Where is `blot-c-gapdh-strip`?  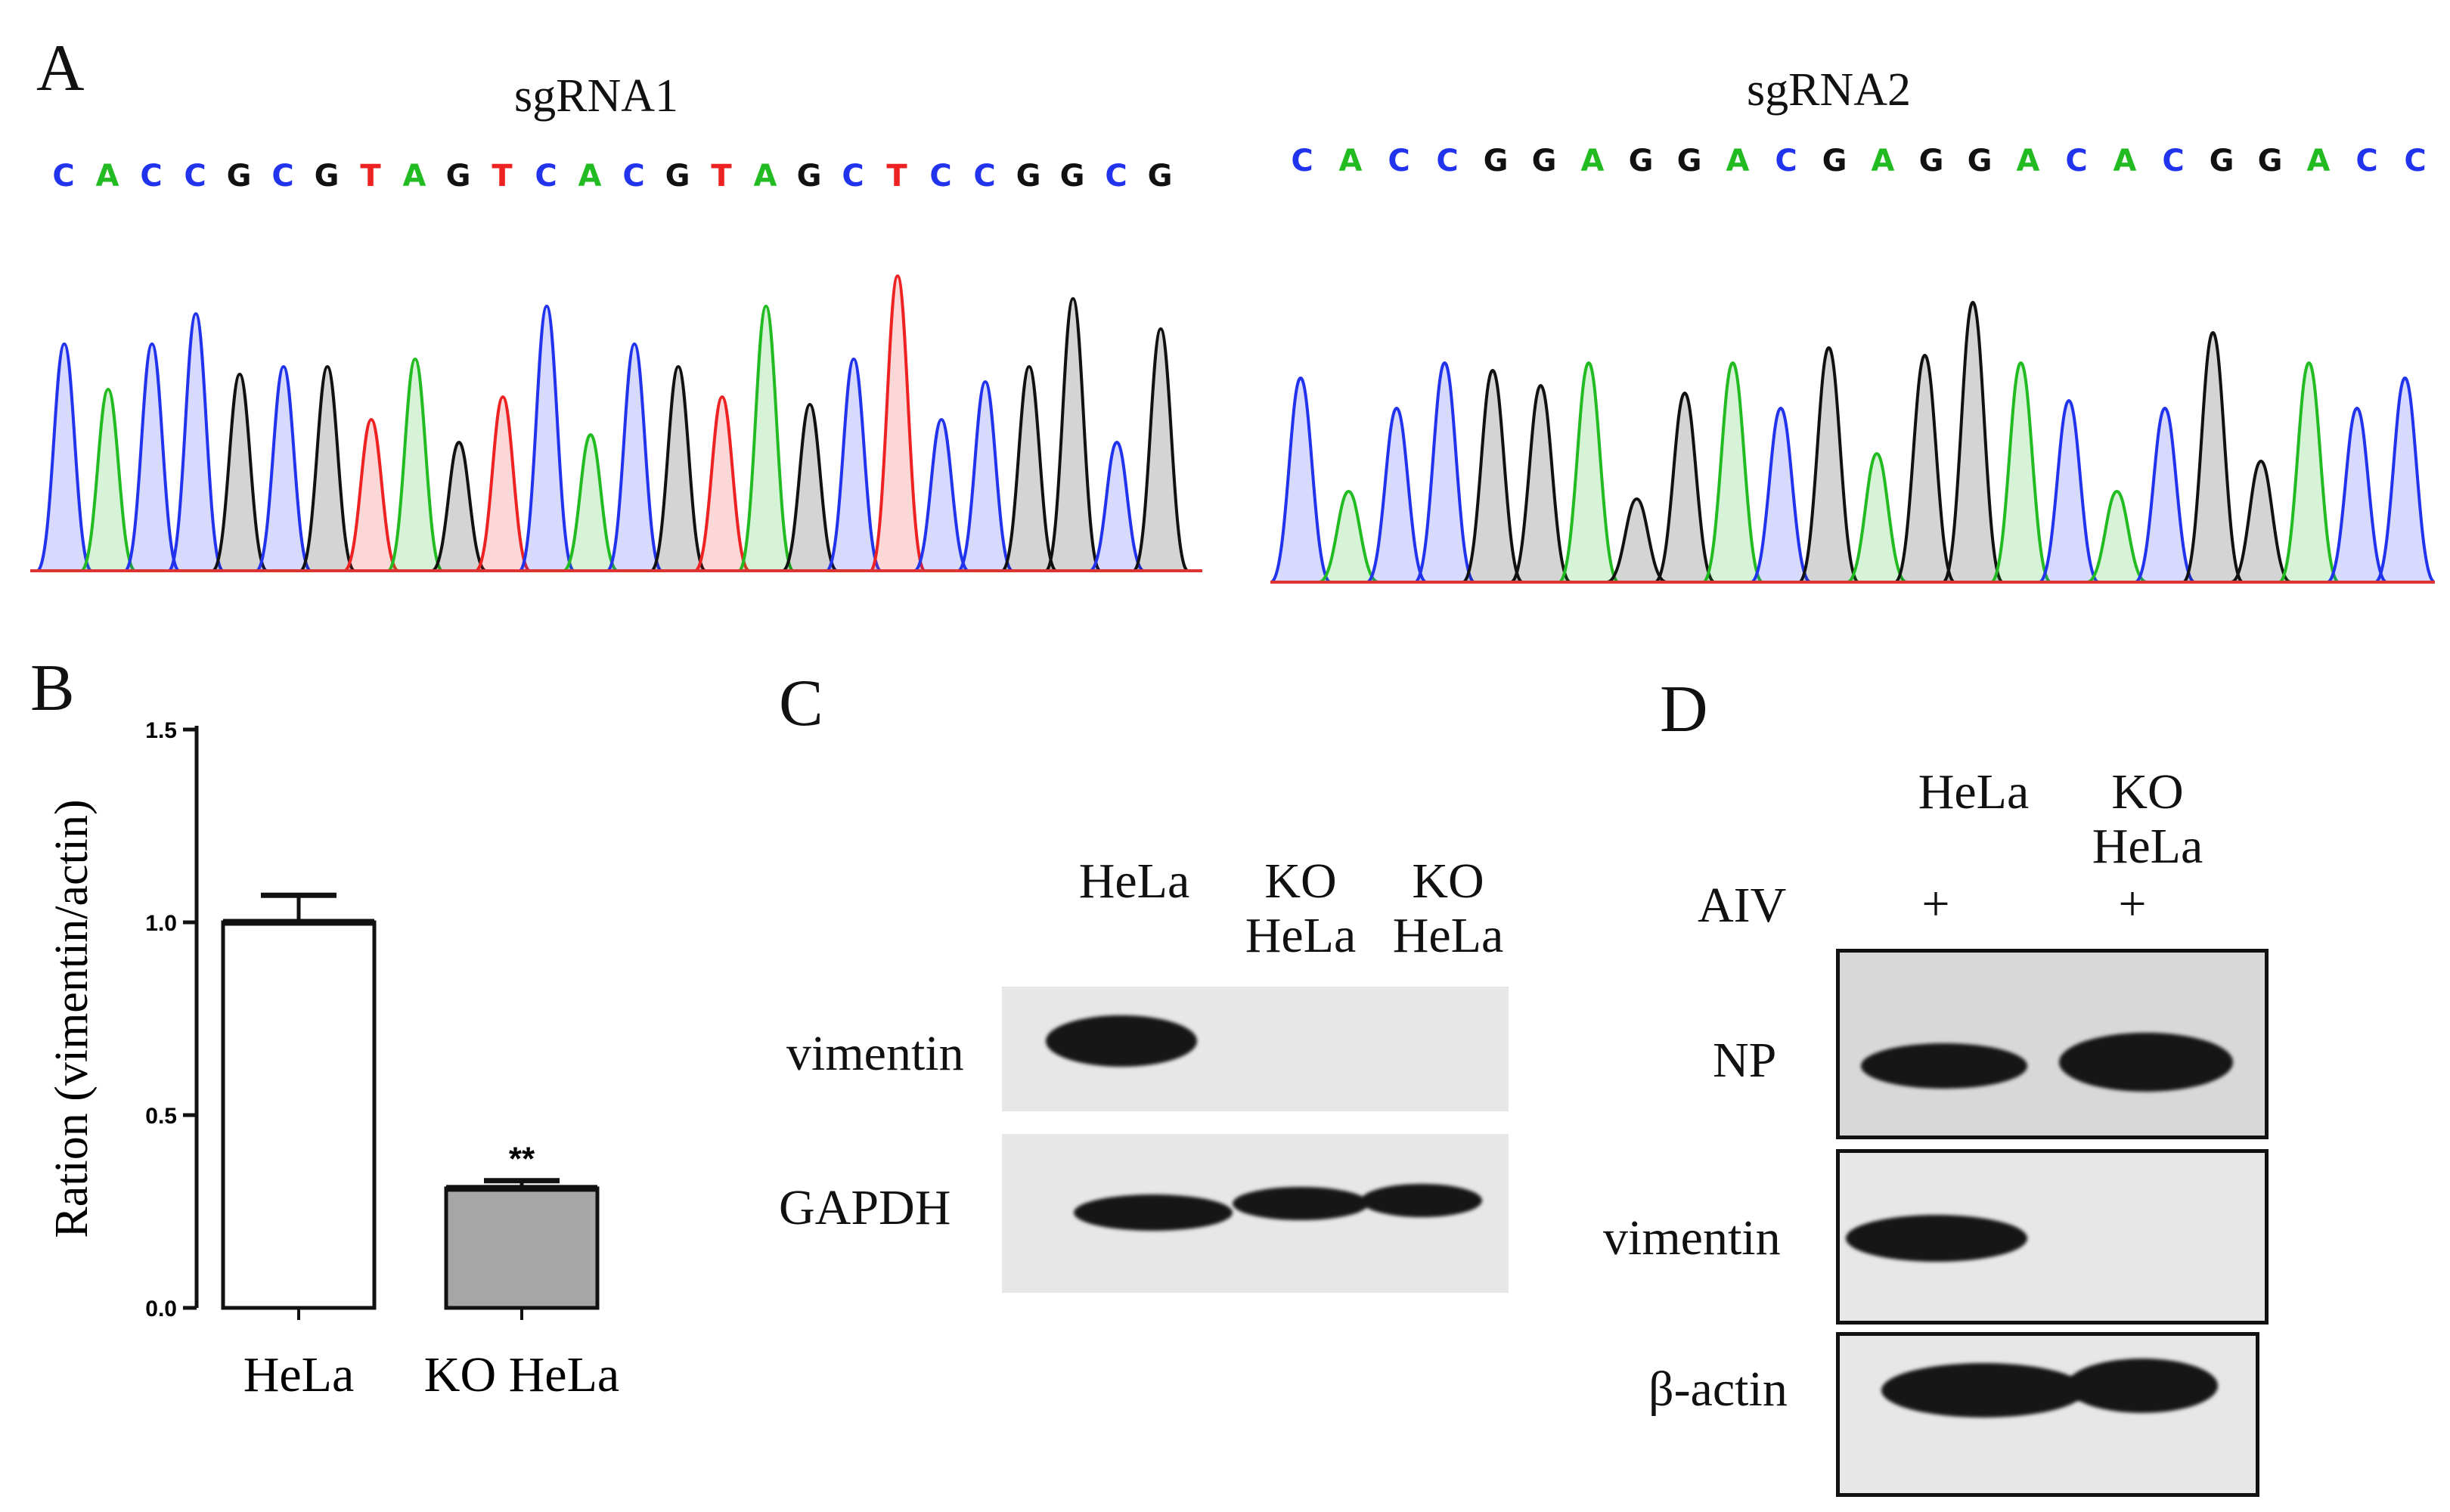 blot-c-gapdh-strip is located at coordinates (1256, 1213).